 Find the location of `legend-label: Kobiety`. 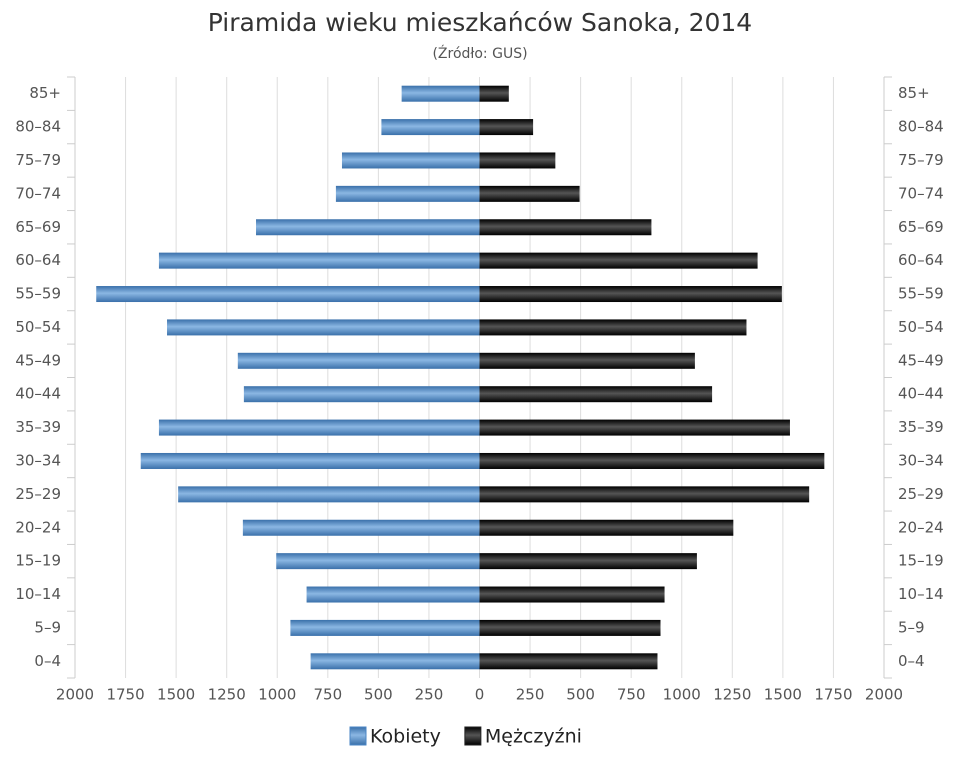

legend-label: Kobiety is located at coordinates (405, 737).